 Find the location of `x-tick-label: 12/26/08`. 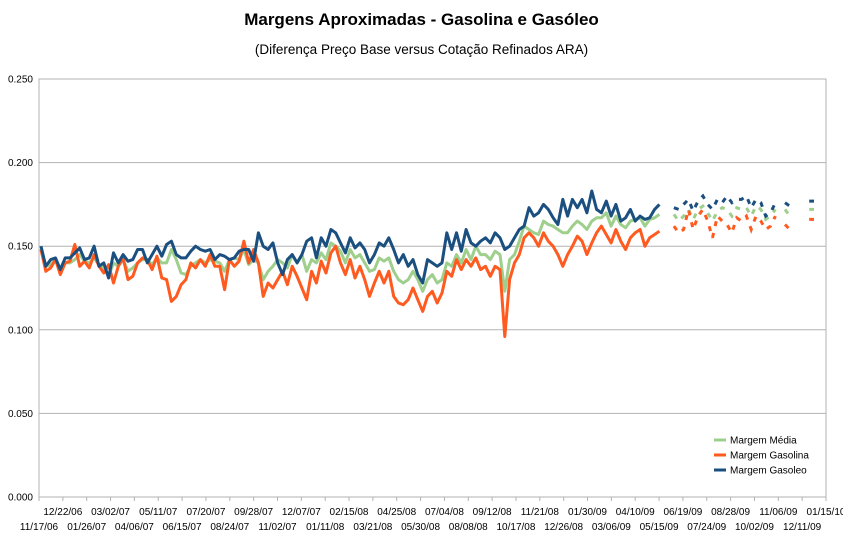

x-tick-label: 12/26/08 is located at coordinates (563, 527).